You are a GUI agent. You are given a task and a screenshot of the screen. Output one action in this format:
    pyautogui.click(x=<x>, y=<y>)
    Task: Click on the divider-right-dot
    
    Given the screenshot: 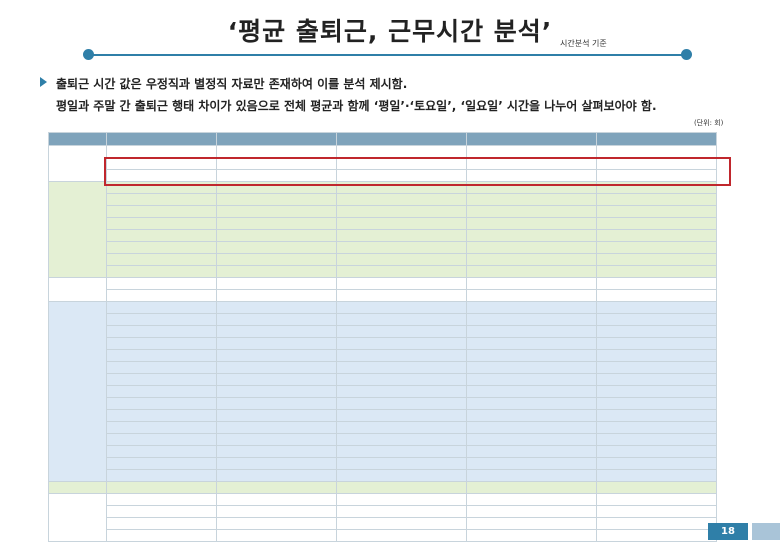 What is the action you would take?
    pyautogui.click(x=686, y=54)
    